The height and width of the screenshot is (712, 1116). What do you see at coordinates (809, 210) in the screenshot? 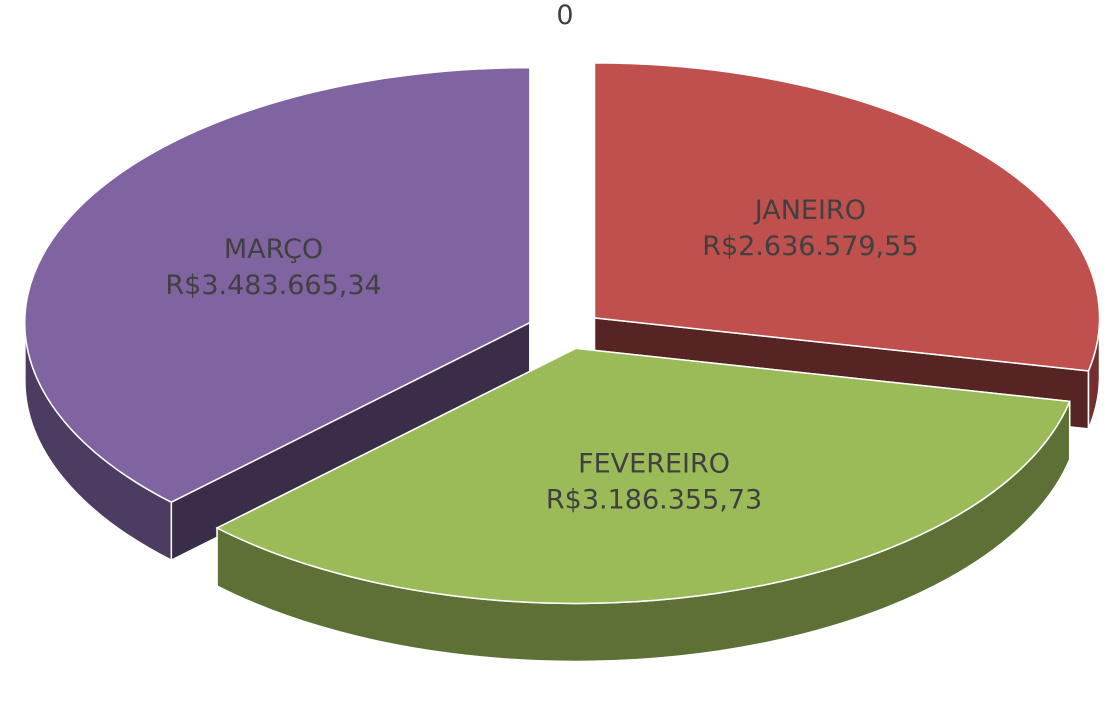
I see `data-label-category: JANEIRO` at bounding box center [809, 210].